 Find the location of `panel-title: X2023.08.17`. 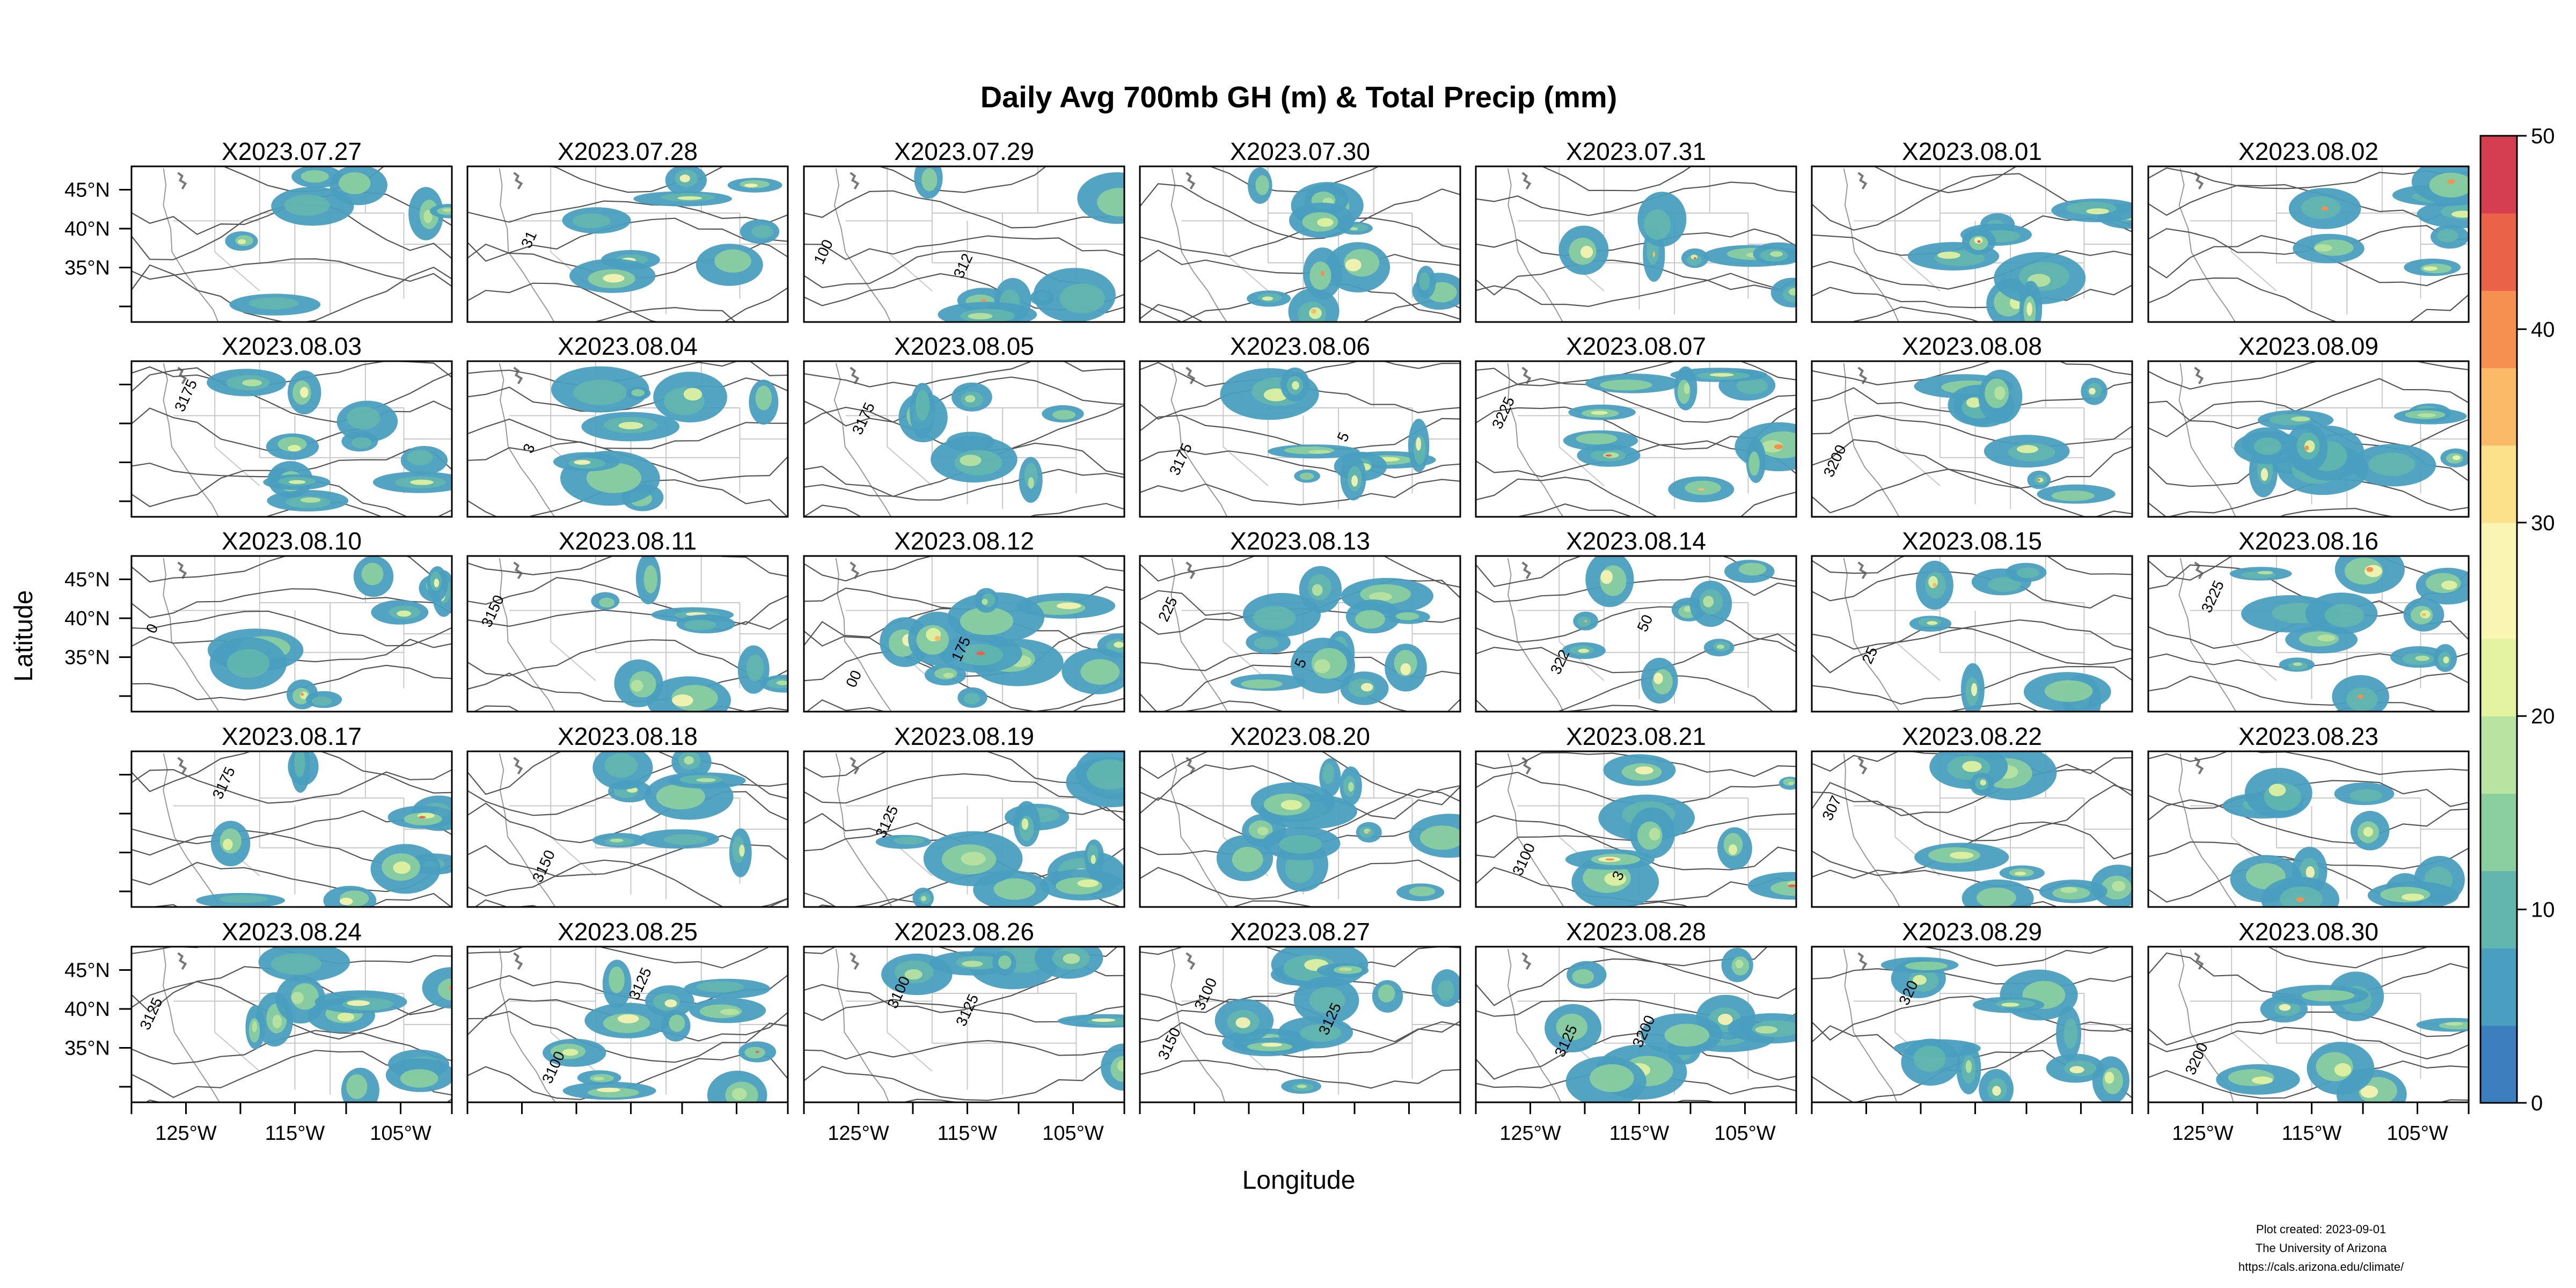

panel-title: X2023.08.17 is located at coordinates (292, 736).